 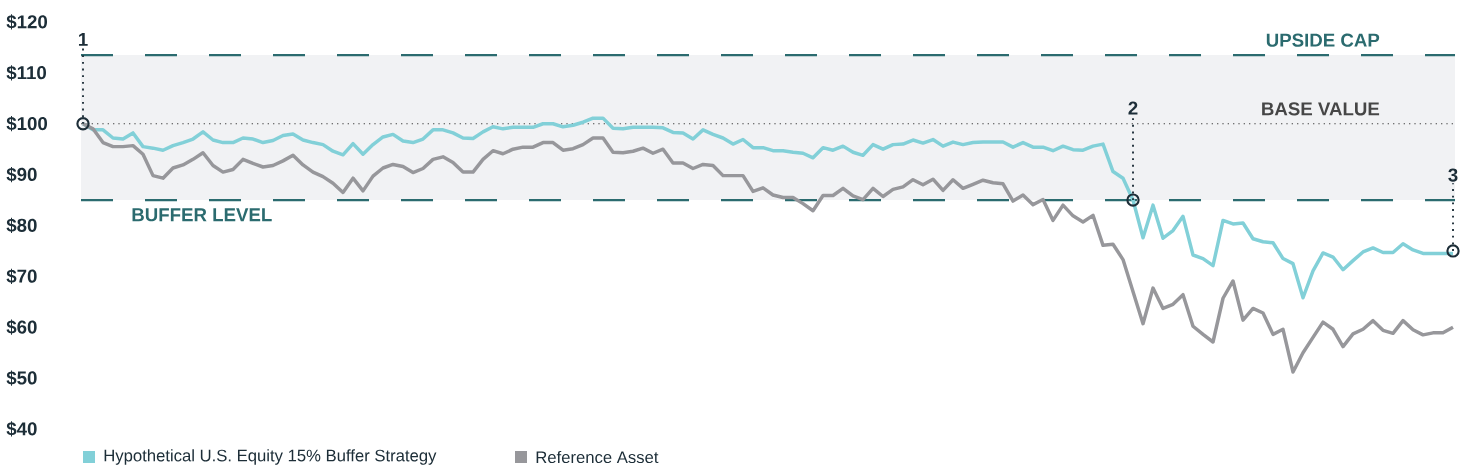 What do you see at coordinates (597, 457) in the screenshot?
I see `legend-label: Reference Asset` at bounding box center [597, 457].